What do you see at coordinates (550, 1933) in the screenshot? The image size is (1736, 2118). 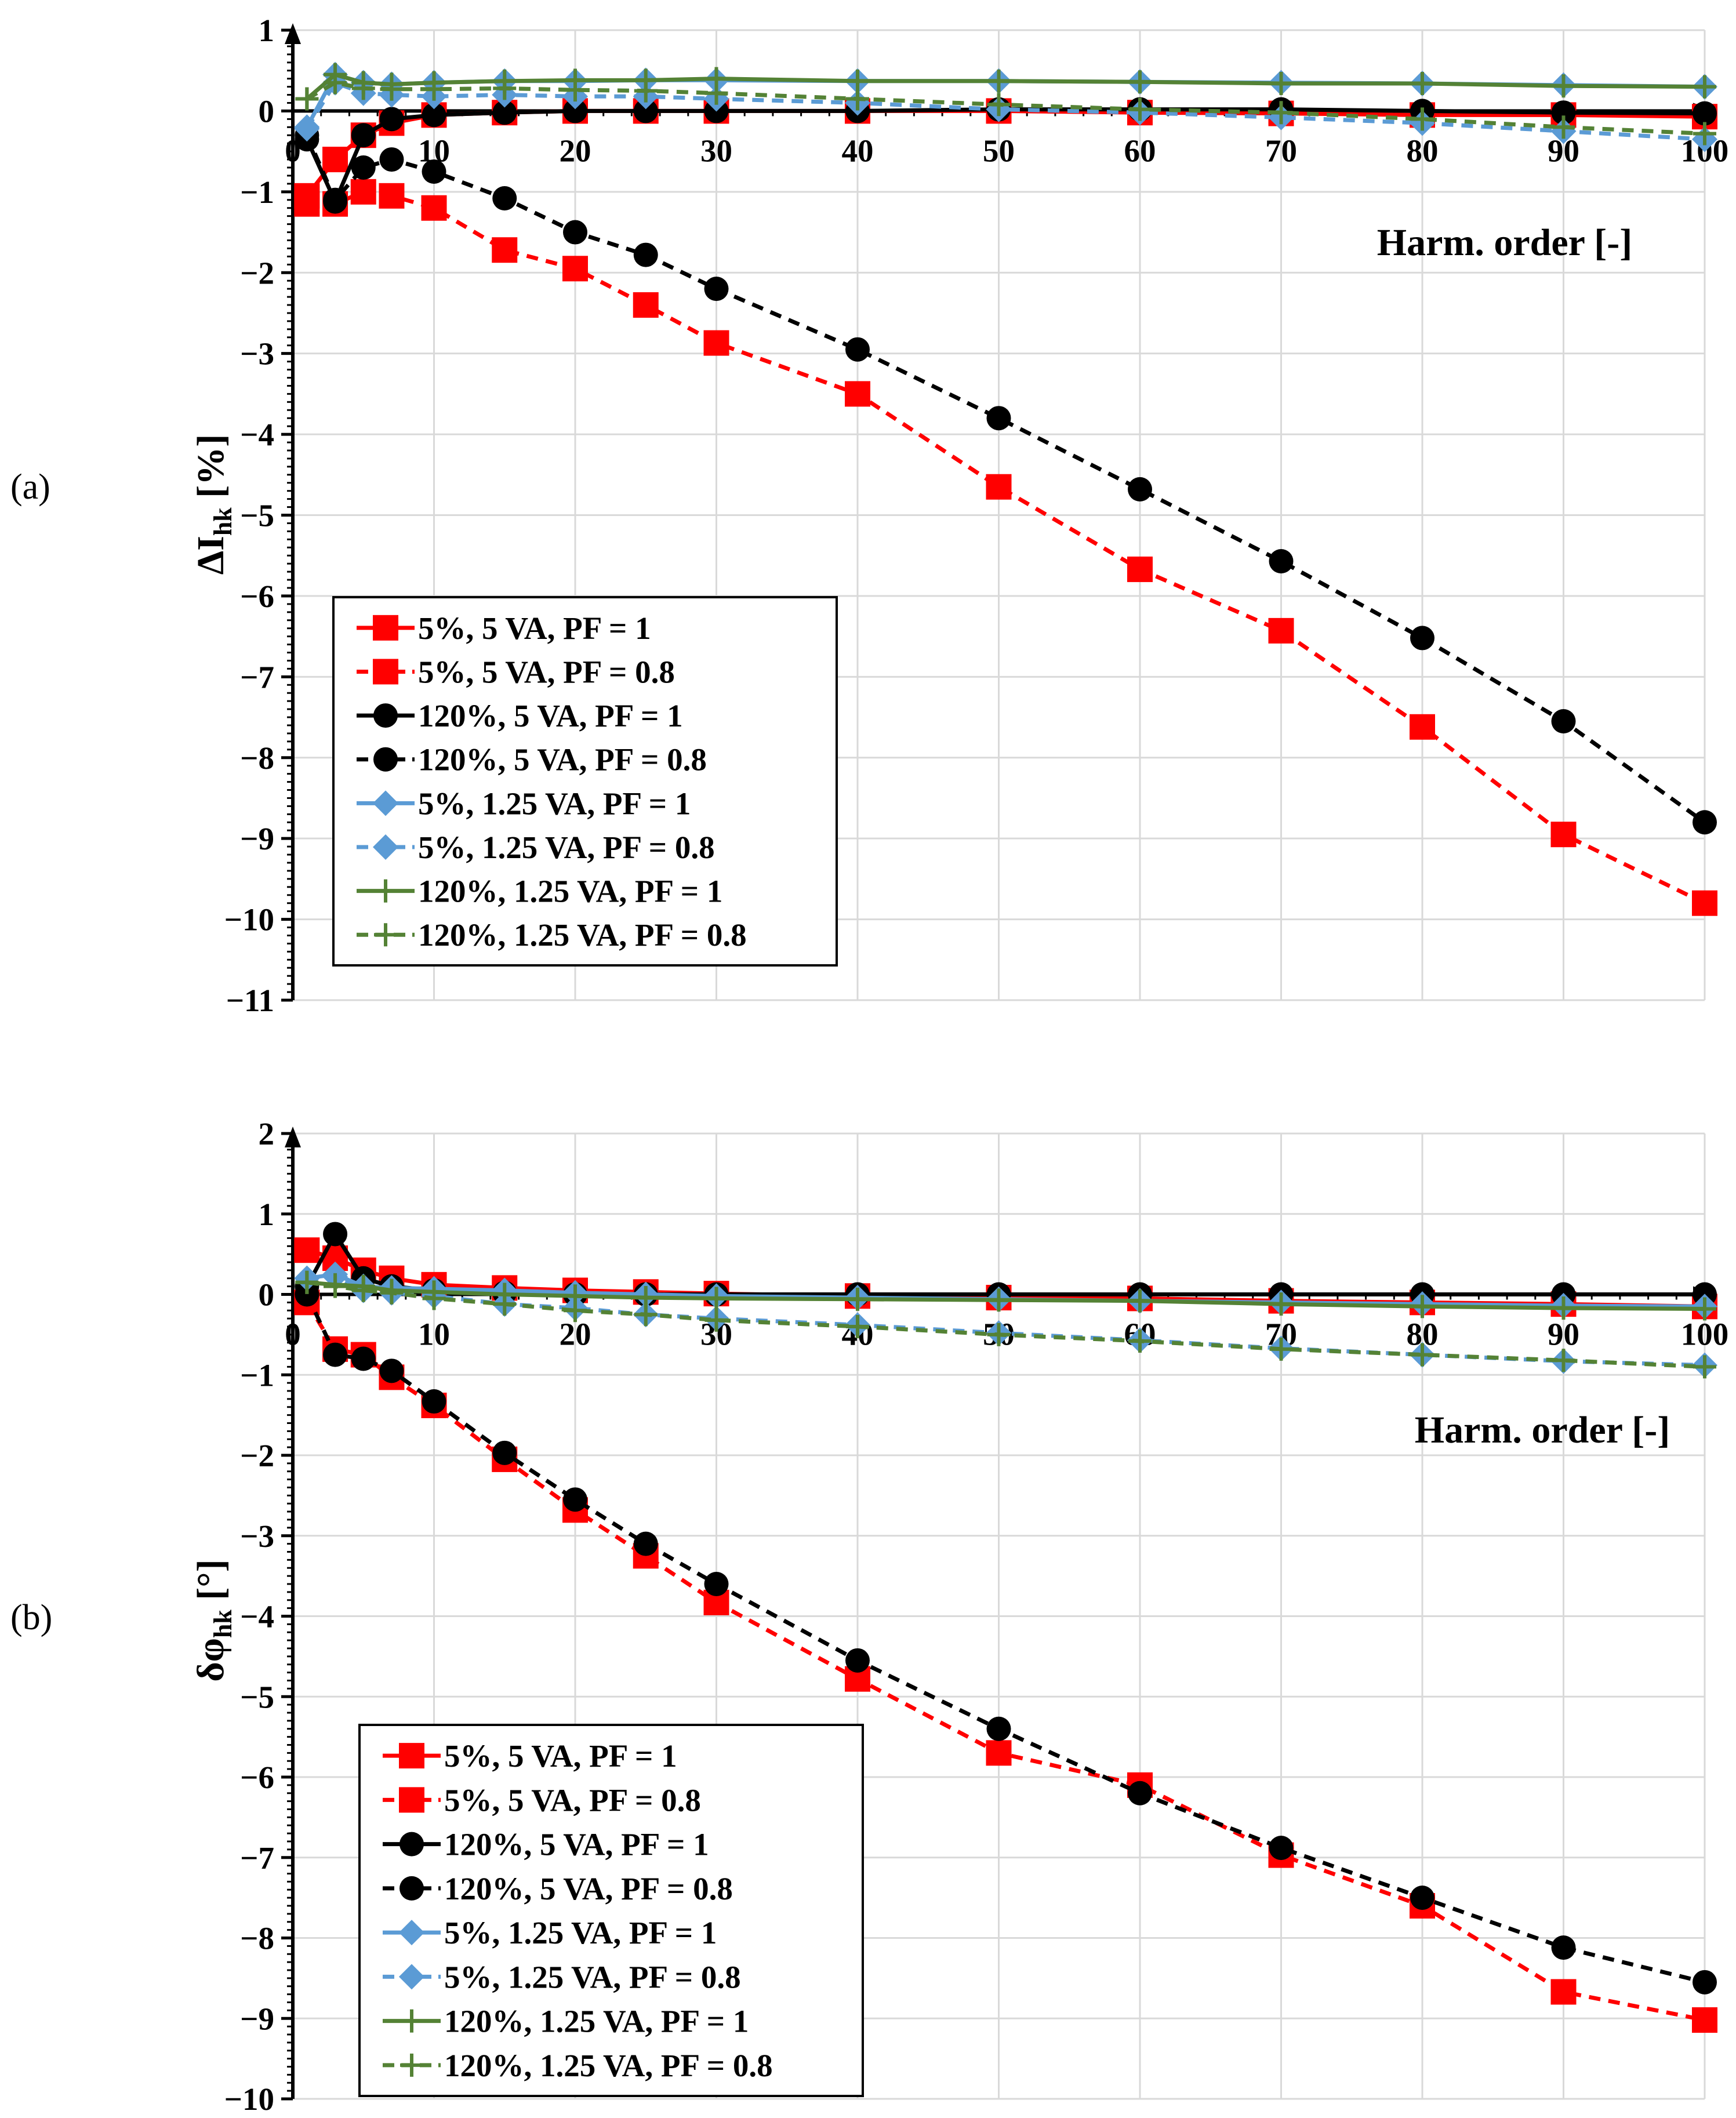 I see `legend-item: 5%, 1.25 VA, PF = 1` at bounding box center [550, 1933].